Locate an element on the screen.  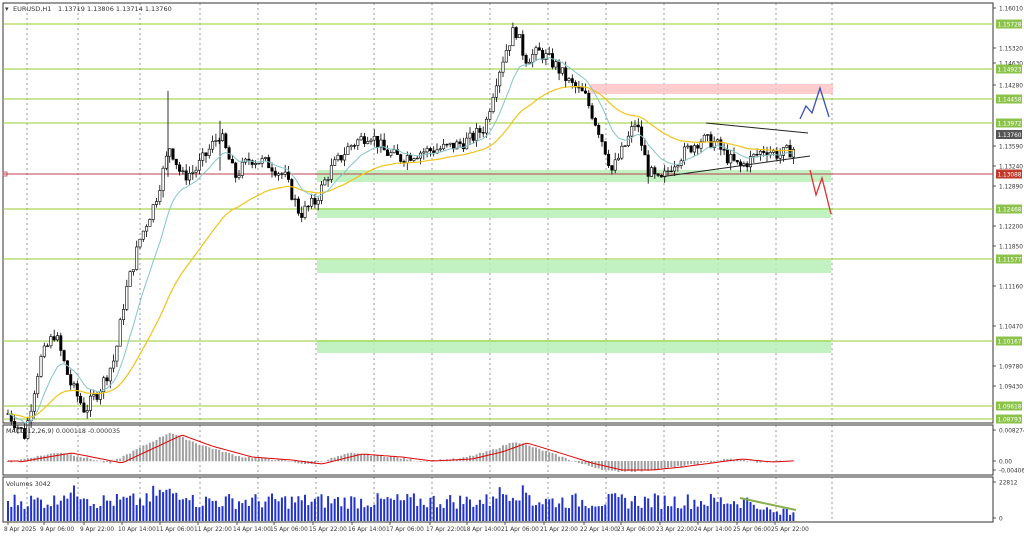
volumes-pane is located at coordinates (498, 499).